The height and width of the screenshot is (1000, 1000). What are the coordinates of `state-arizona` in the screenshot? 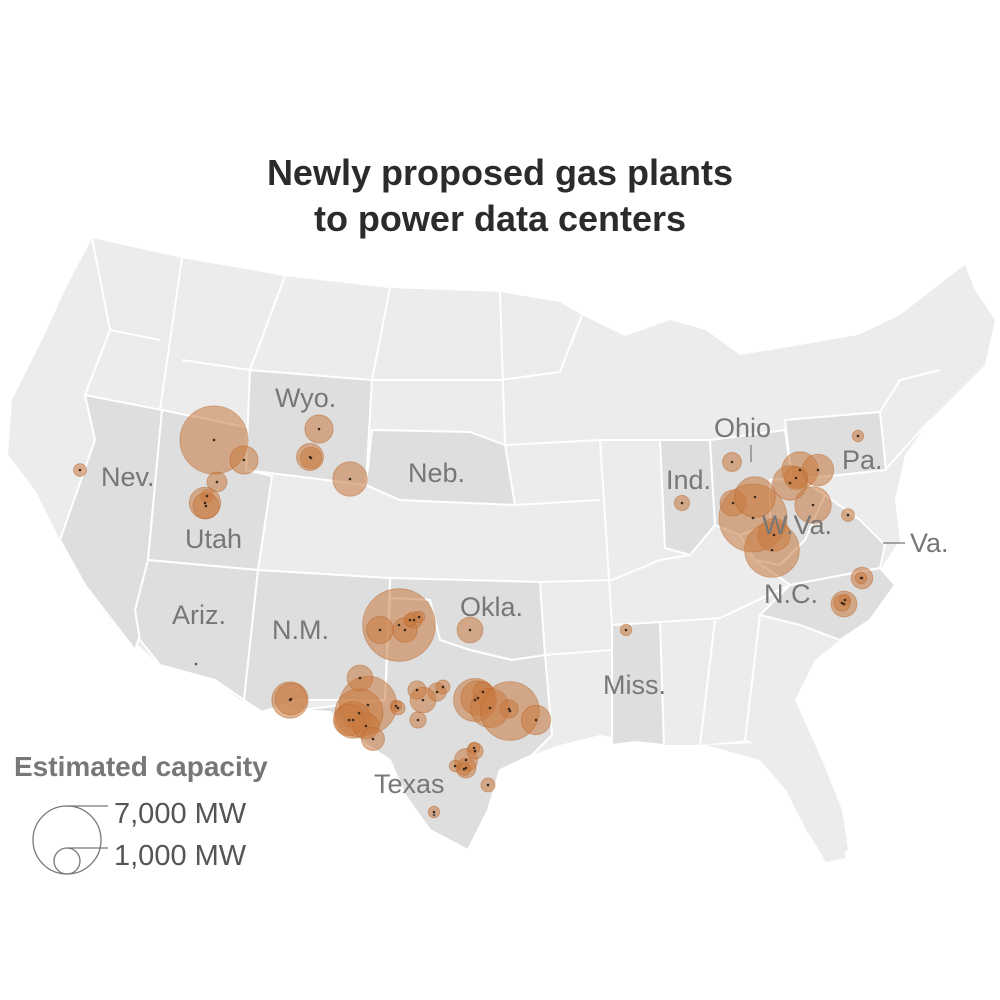 It's located at (196, 630).